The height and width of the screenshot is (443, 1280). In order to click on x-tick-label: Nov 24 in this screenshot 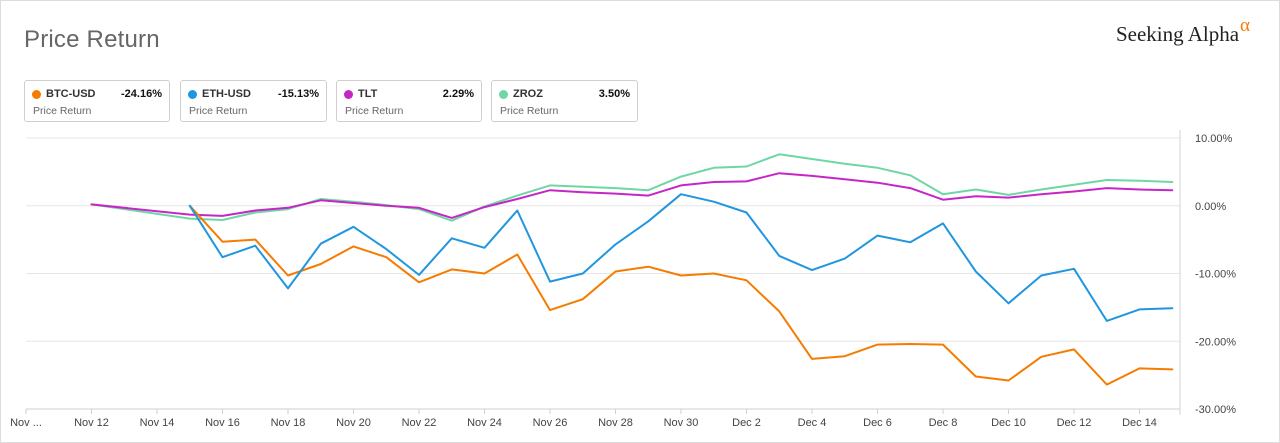, I will do `click(484, 423)`.